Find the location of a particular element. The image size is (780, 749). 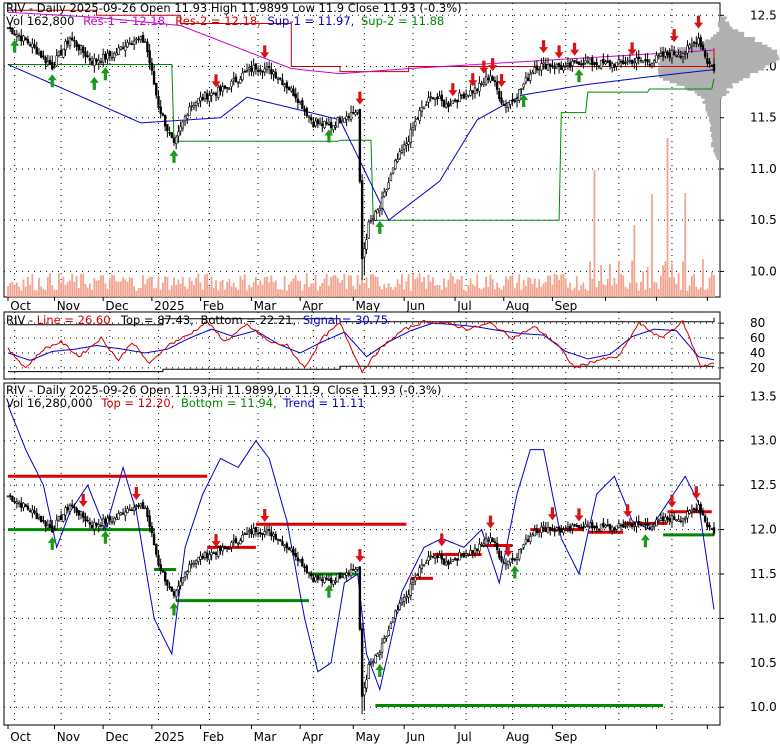

trend-symbol: RIV is located at coordinates (15, 390).